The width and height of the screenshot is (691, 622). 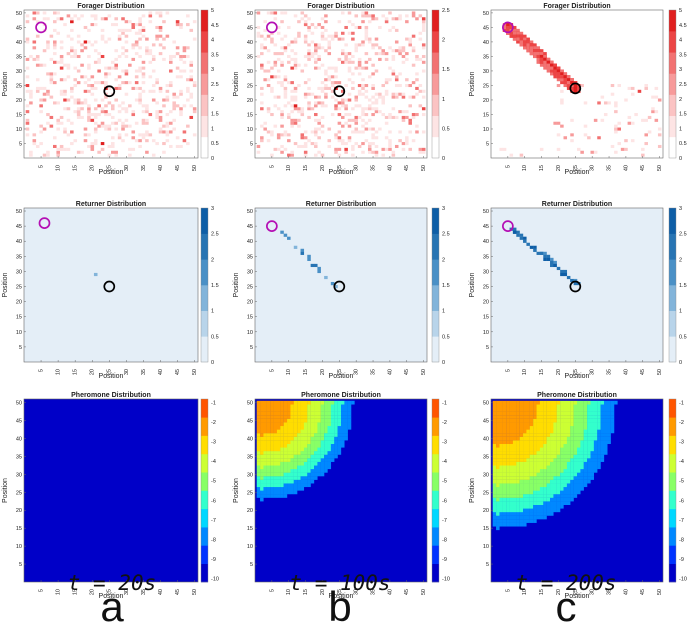 I want to click on panel-title: Returner Distribution, so click(x=577, y=204).